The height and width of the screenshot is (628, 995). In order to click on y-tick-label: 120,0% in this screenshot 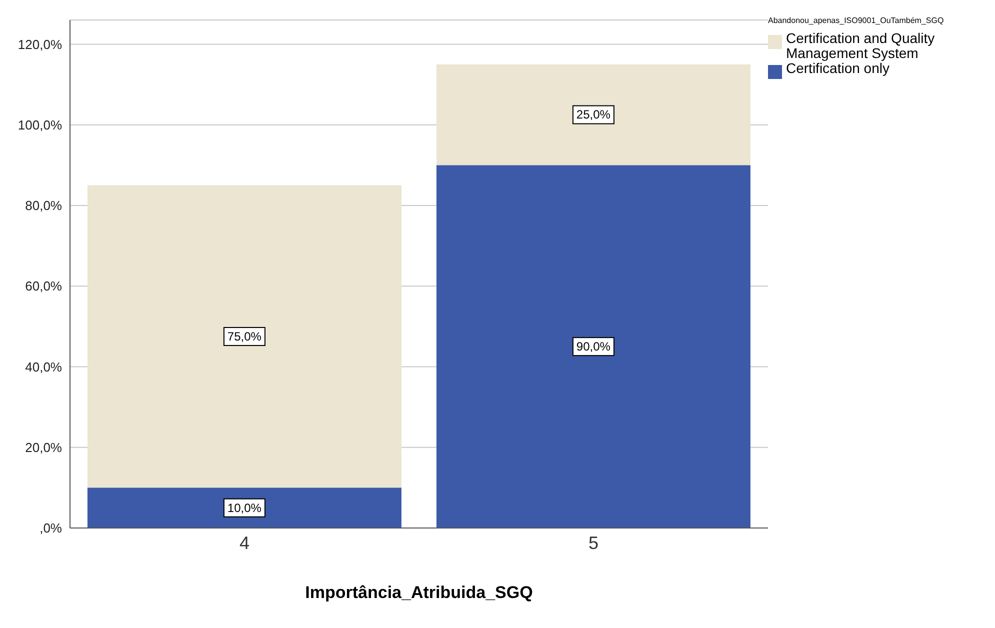, I will do `click(40, 44)`.